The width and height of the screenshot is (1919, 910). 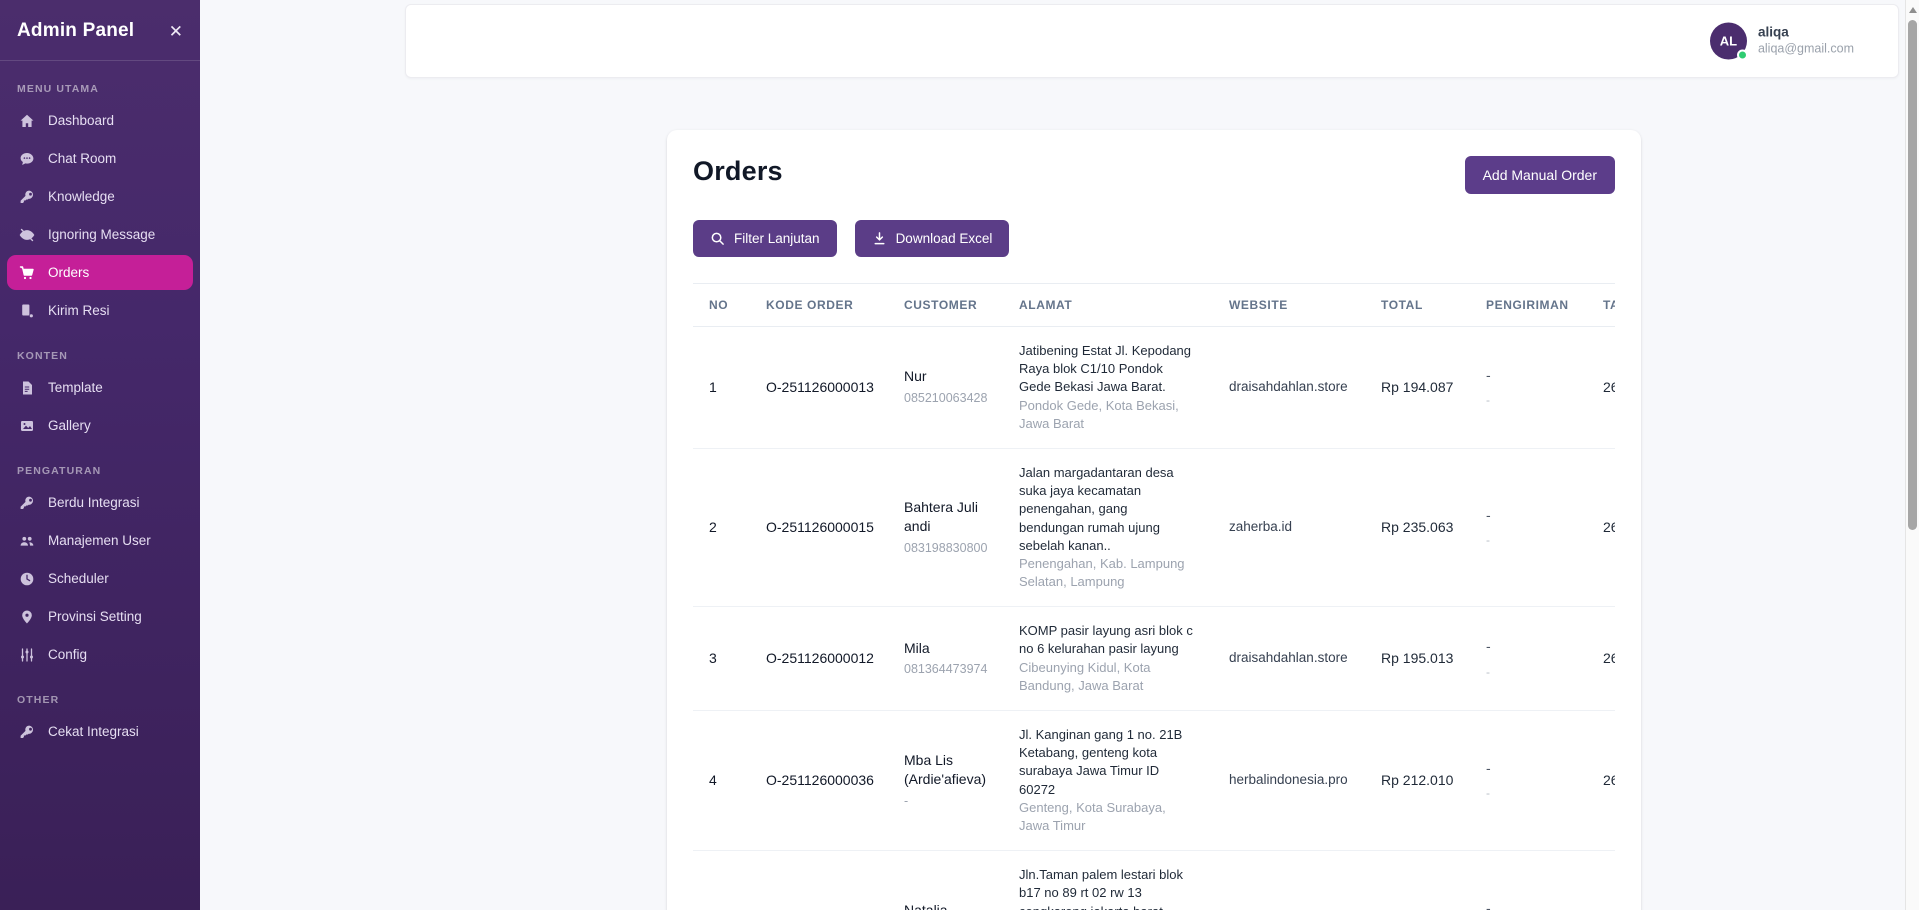 What do you see at coordinates (100, 540) in the screenshot?
I see `sidebar-item-manajemen-user: Manajemen User` at bounding box center [100, 540].